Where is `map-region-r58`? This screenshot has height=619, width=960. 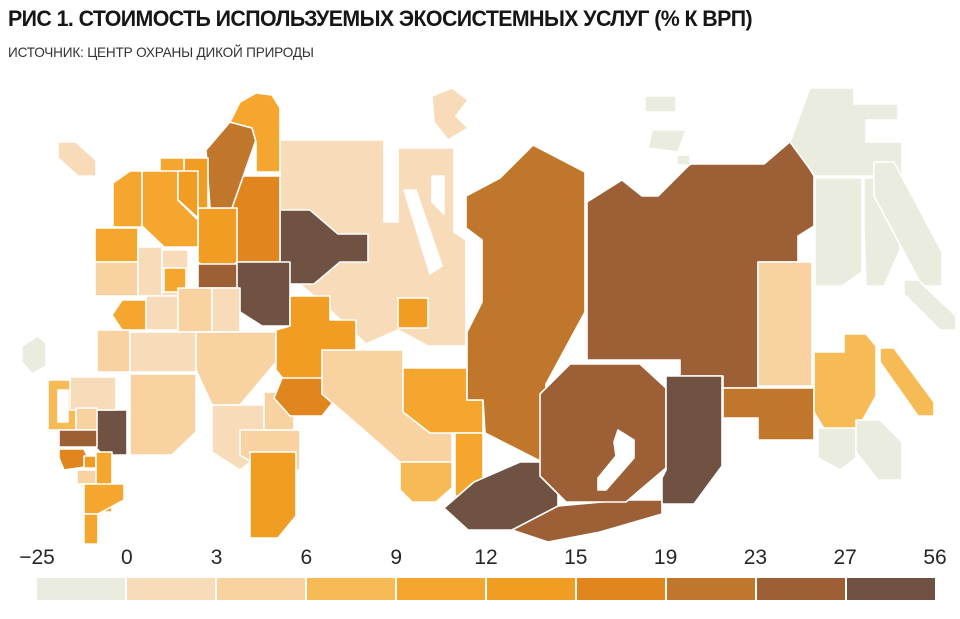 map-region-r58 is located at coordinates (667, 141).